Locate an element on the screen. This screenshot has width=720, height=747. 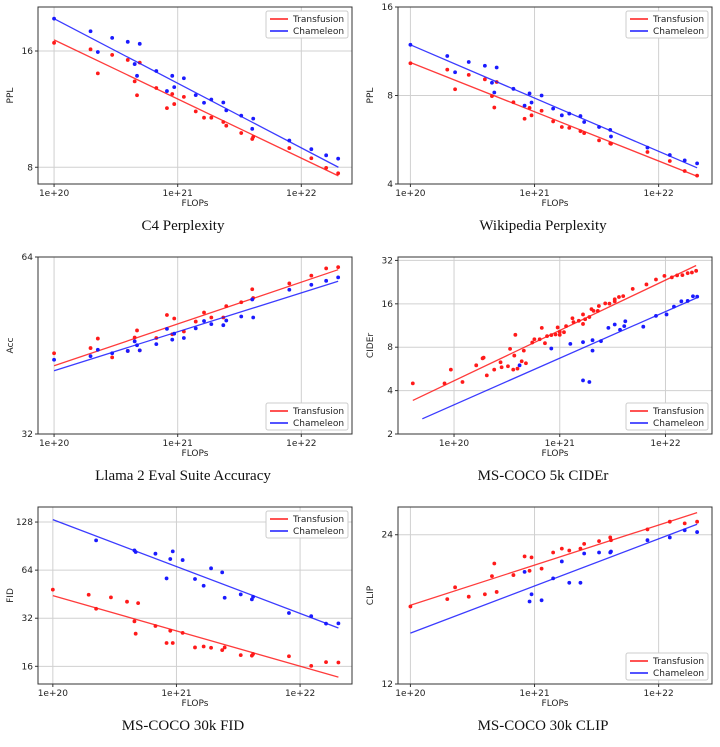
y-tick-label: 4 is located at coordinates (390, 392).